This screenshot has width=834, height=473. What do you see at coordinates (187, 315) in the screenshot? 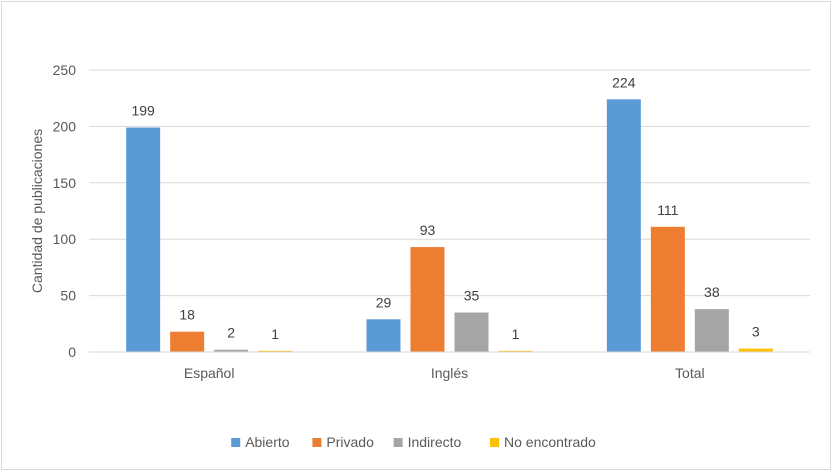
I see `data-label: 18` at bounding box center [187, 315].